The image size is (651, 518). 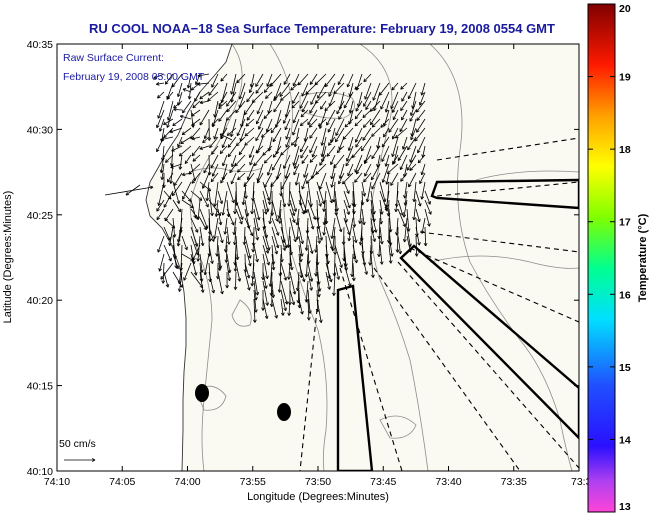 I want to click on colorbar-tick-label: 18, so click(x=625, y=150).